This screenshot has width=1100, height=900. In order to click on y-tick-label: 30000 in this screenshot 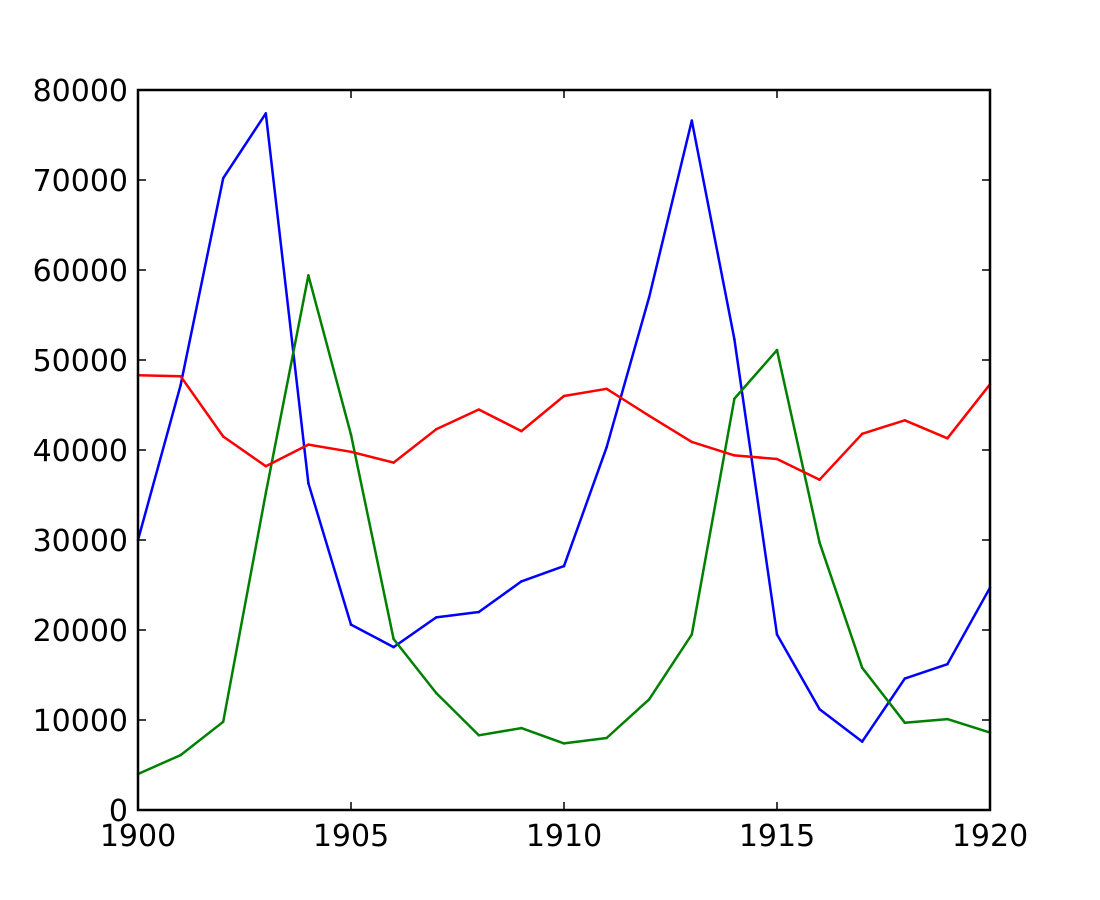, I will do `click(80, 541)`.